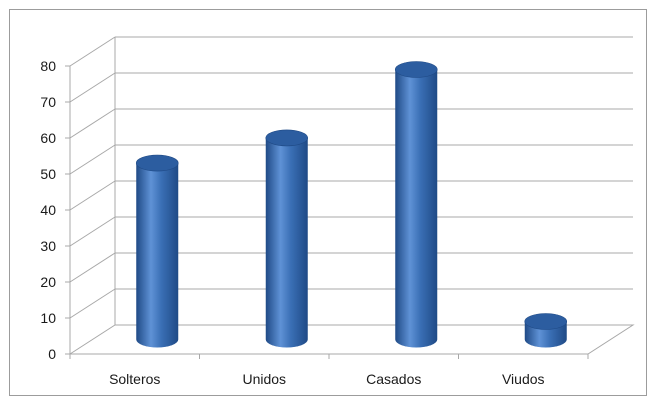 The image size is (655, 403). I want to click on y-tick-label: 70, so click(48, 102).